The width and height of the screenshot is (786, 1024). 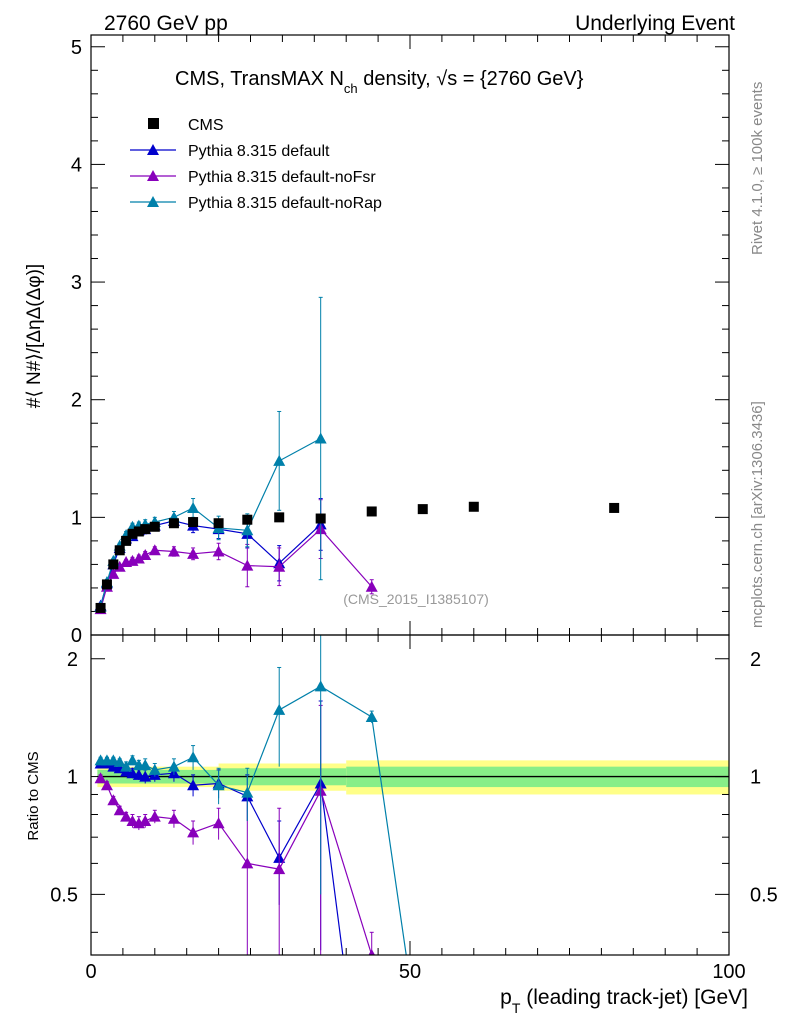 What do you see at coordinates (90, 972) in the screenshot?
I see `x-tick-label: 0` at bounding box center [90, 972].